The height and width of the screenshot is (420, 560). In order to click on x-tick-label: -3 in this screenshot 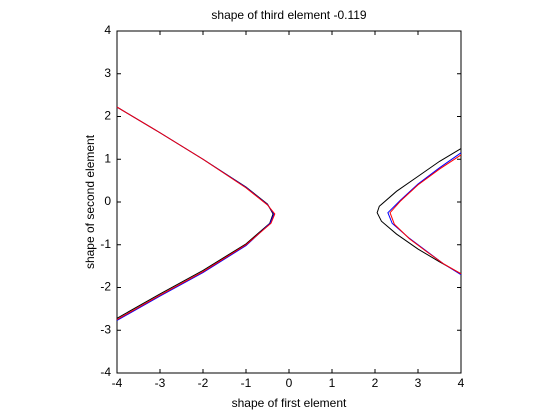, I will do `click(160, 383)`.